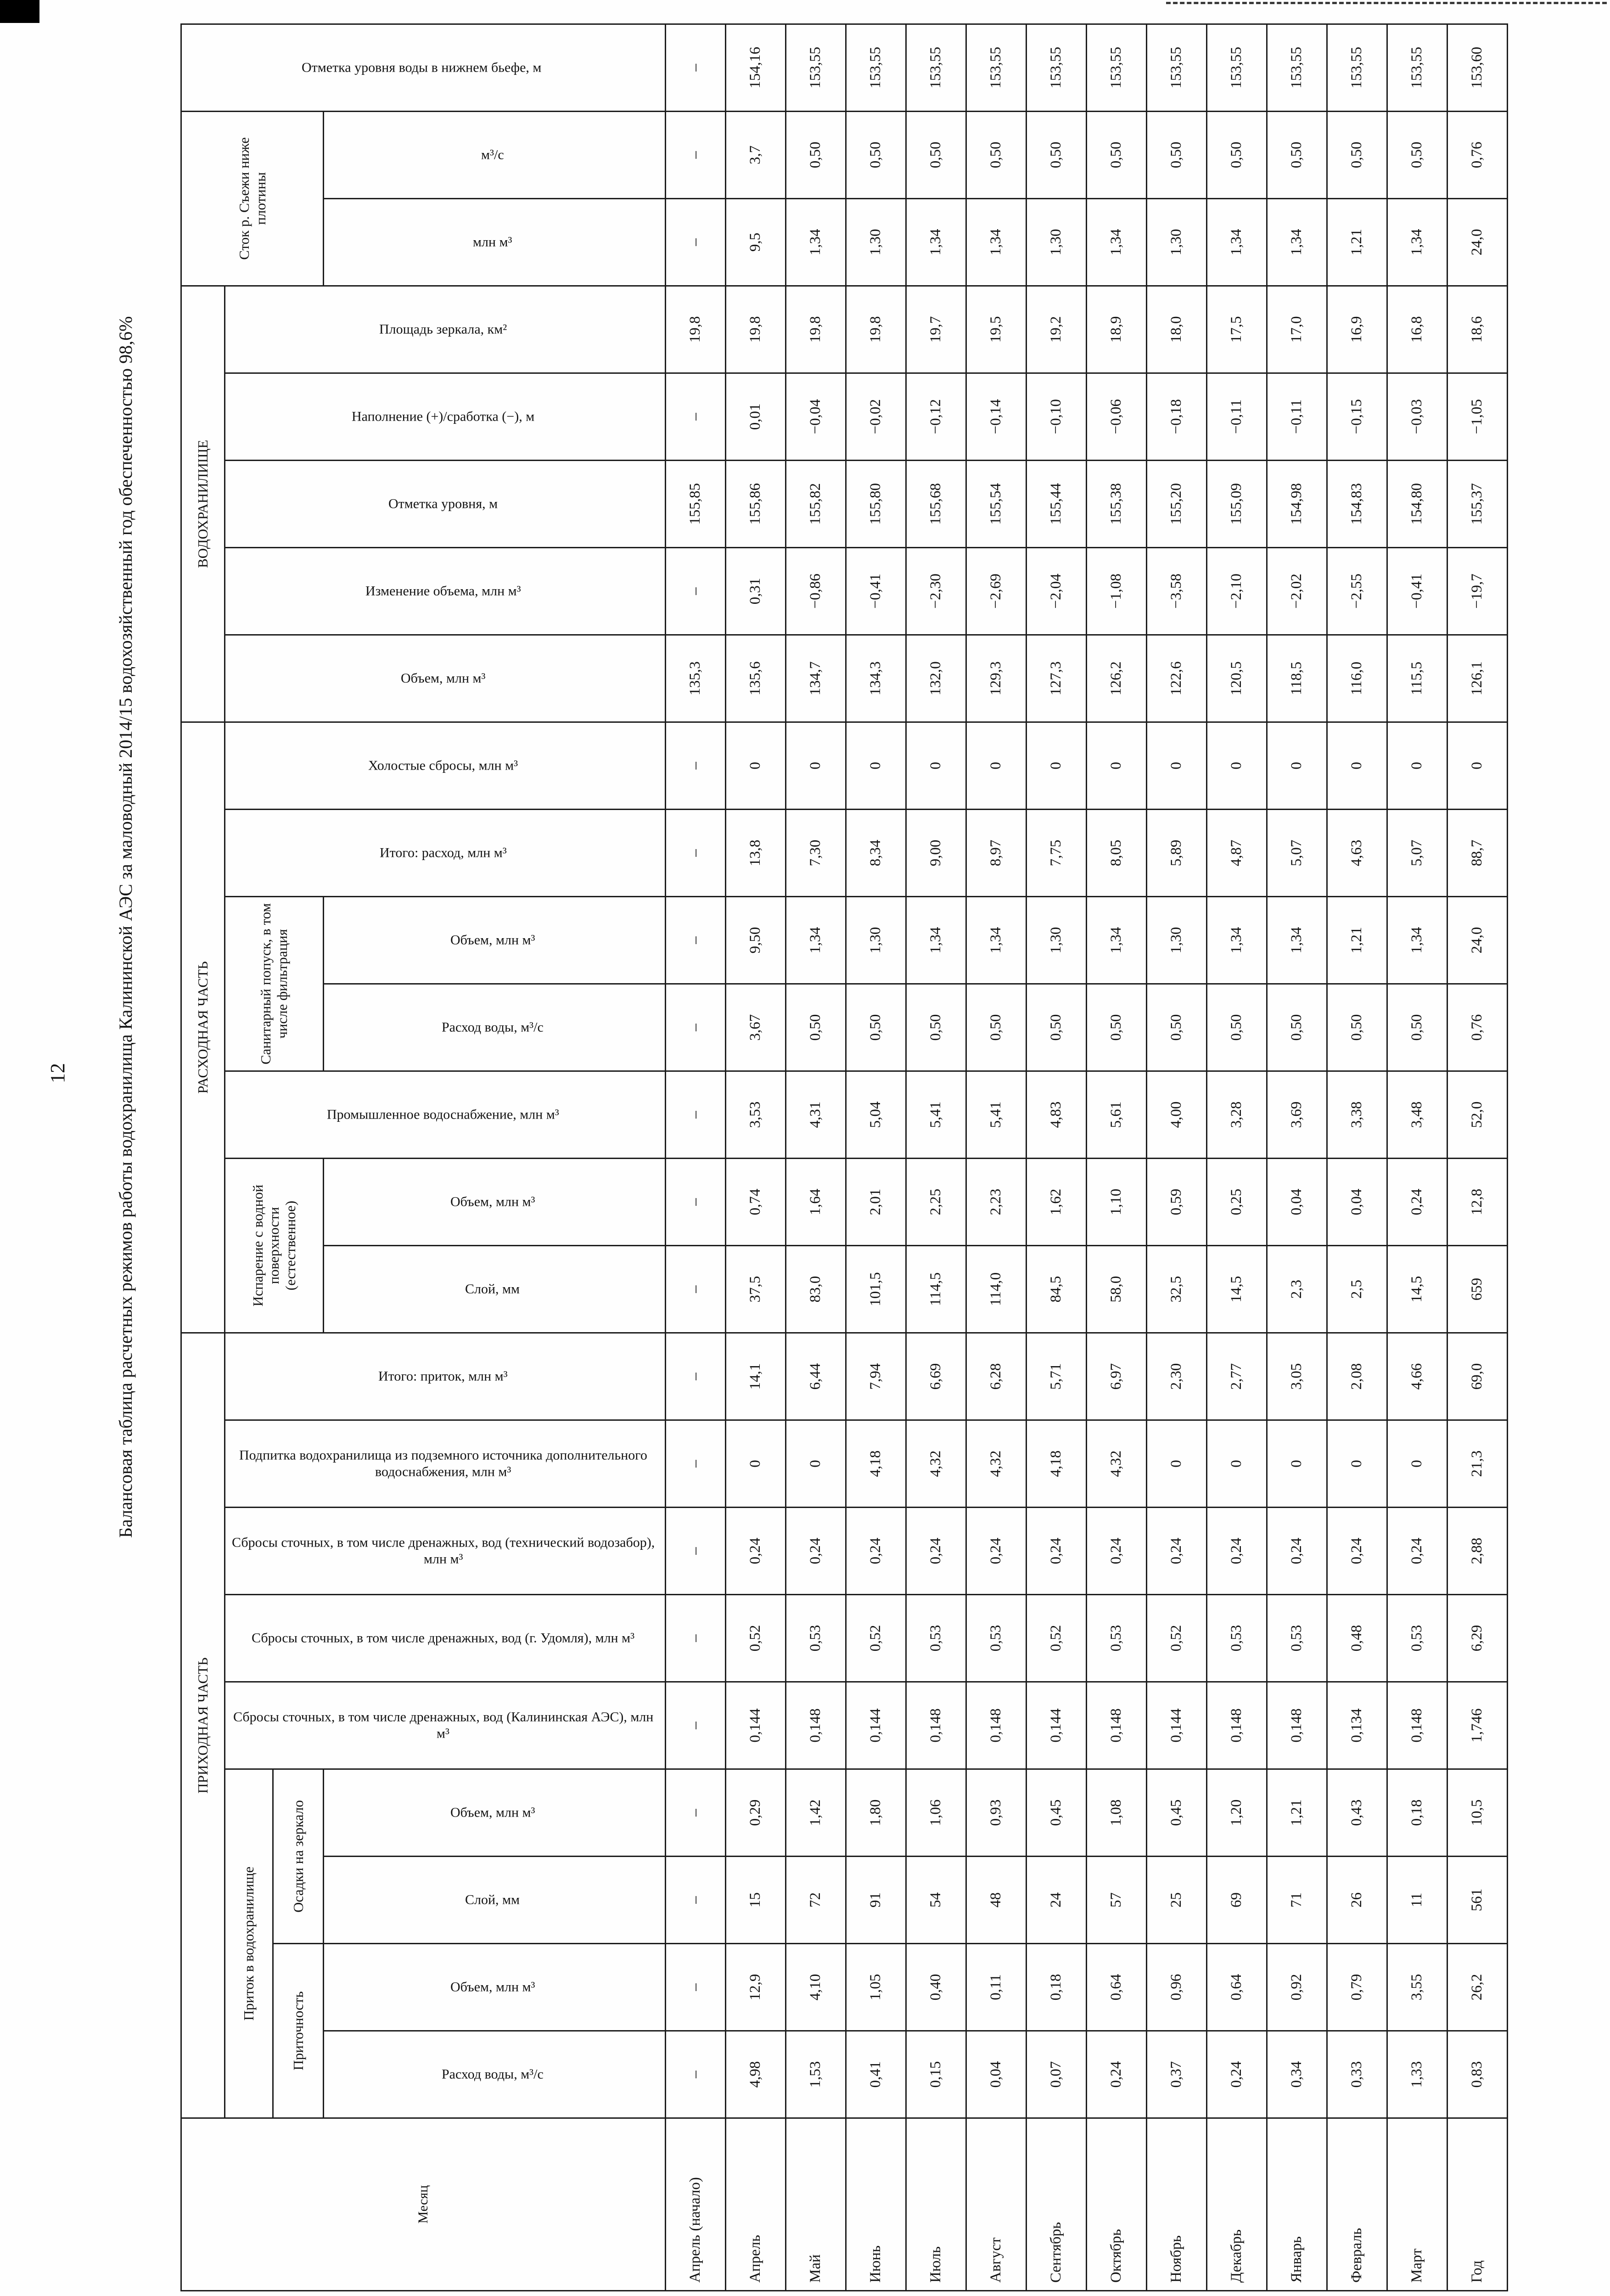 The image size is (1610, 2296). I want to click on value-cell: 1,08, so click(1116, 1813).